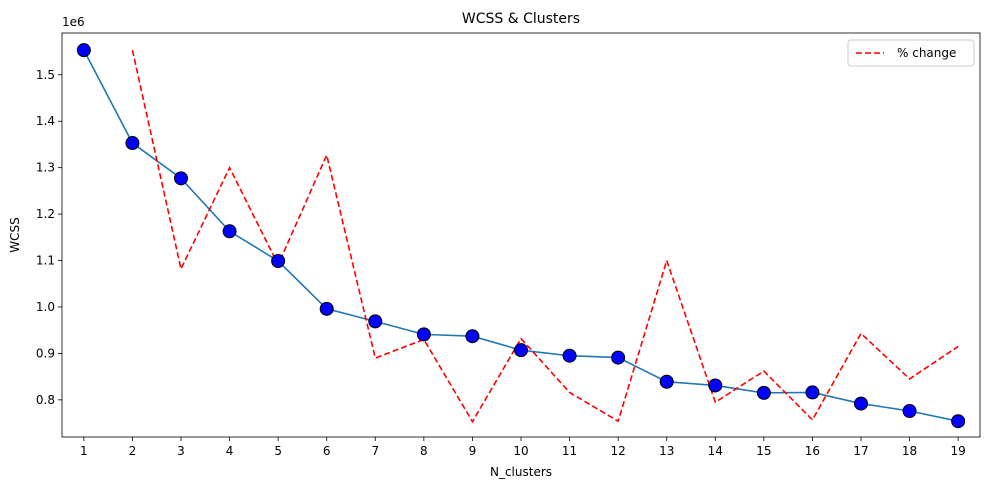  I want to click on x-tick-label: 18, so click(909, 451).